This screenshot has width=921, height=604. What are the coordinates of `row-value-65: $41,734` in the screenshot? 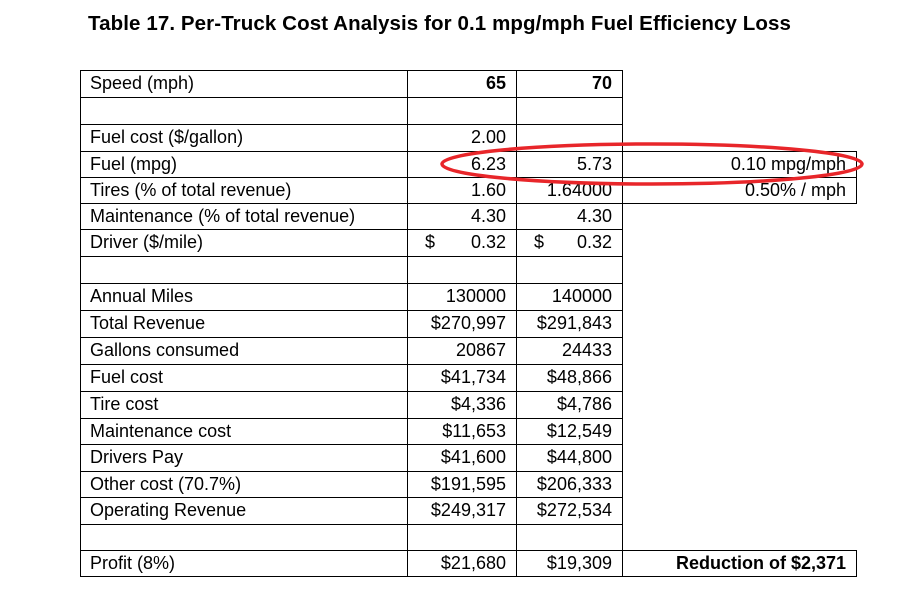 It's located at (473, 377).